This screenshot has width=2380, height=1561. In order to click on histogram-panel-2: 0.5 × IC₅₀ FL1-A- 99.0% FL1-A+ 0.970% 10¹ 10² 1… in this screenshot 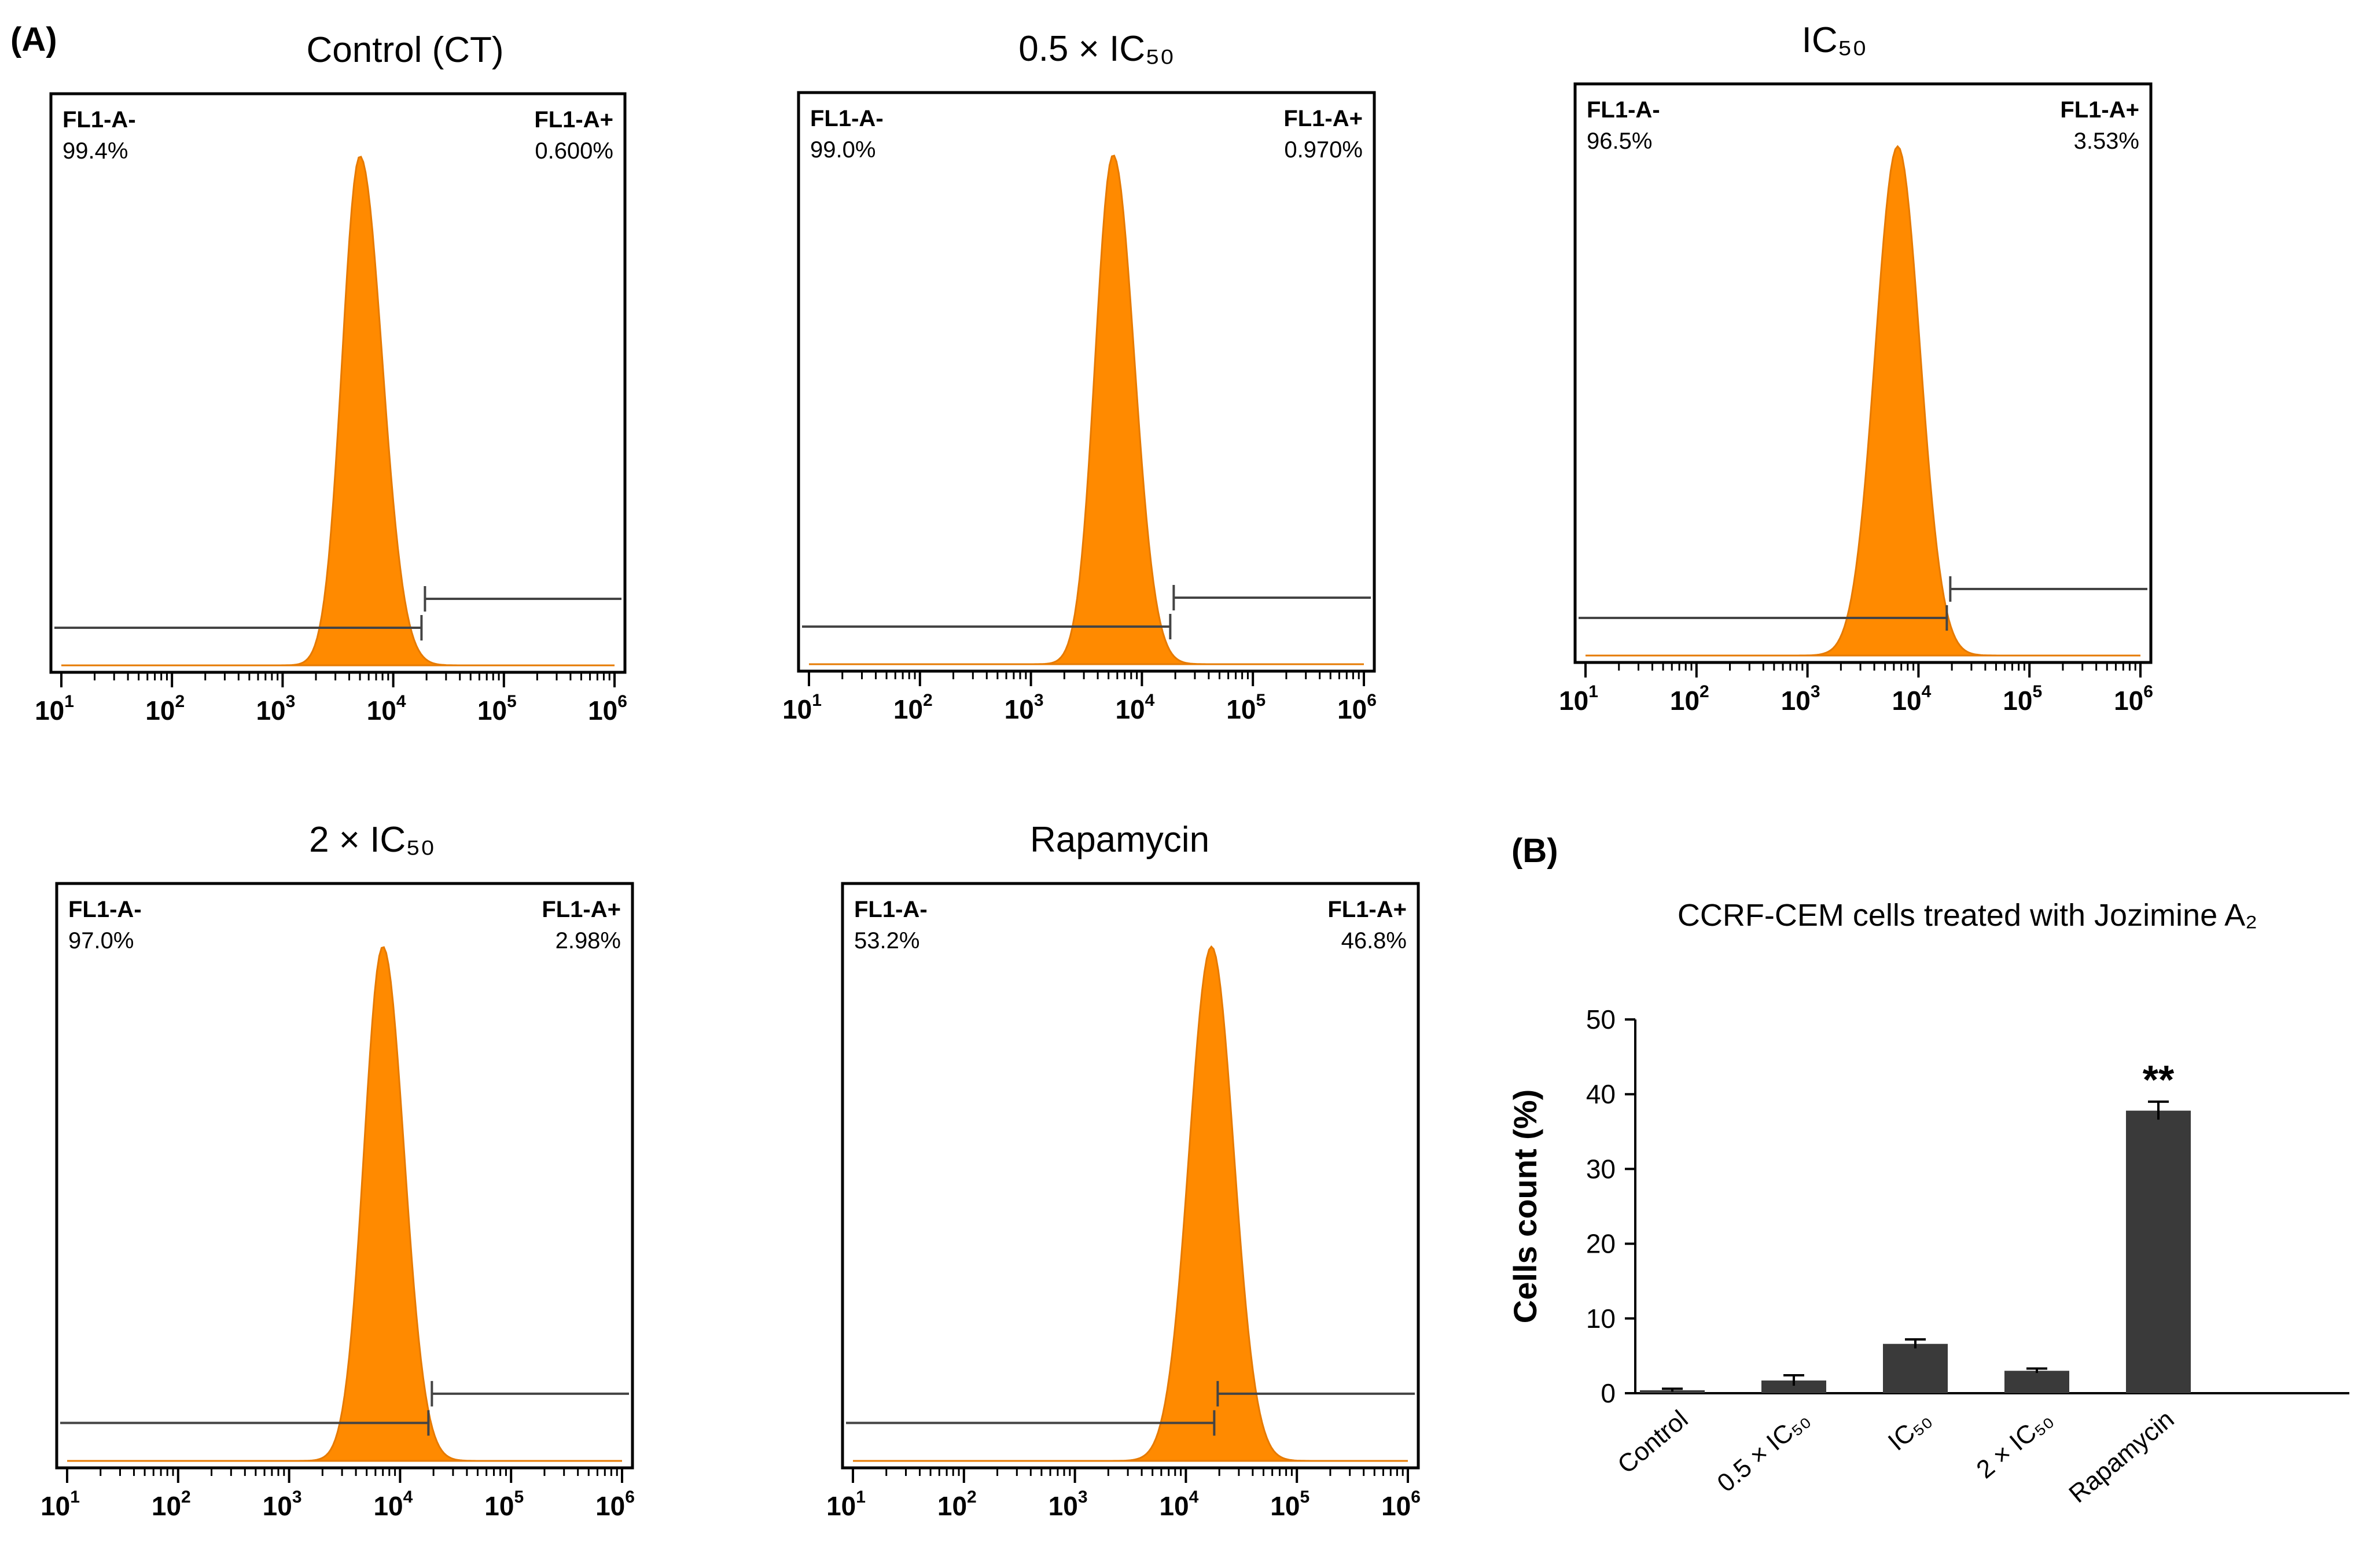, I will do `click(1079, 376)`.